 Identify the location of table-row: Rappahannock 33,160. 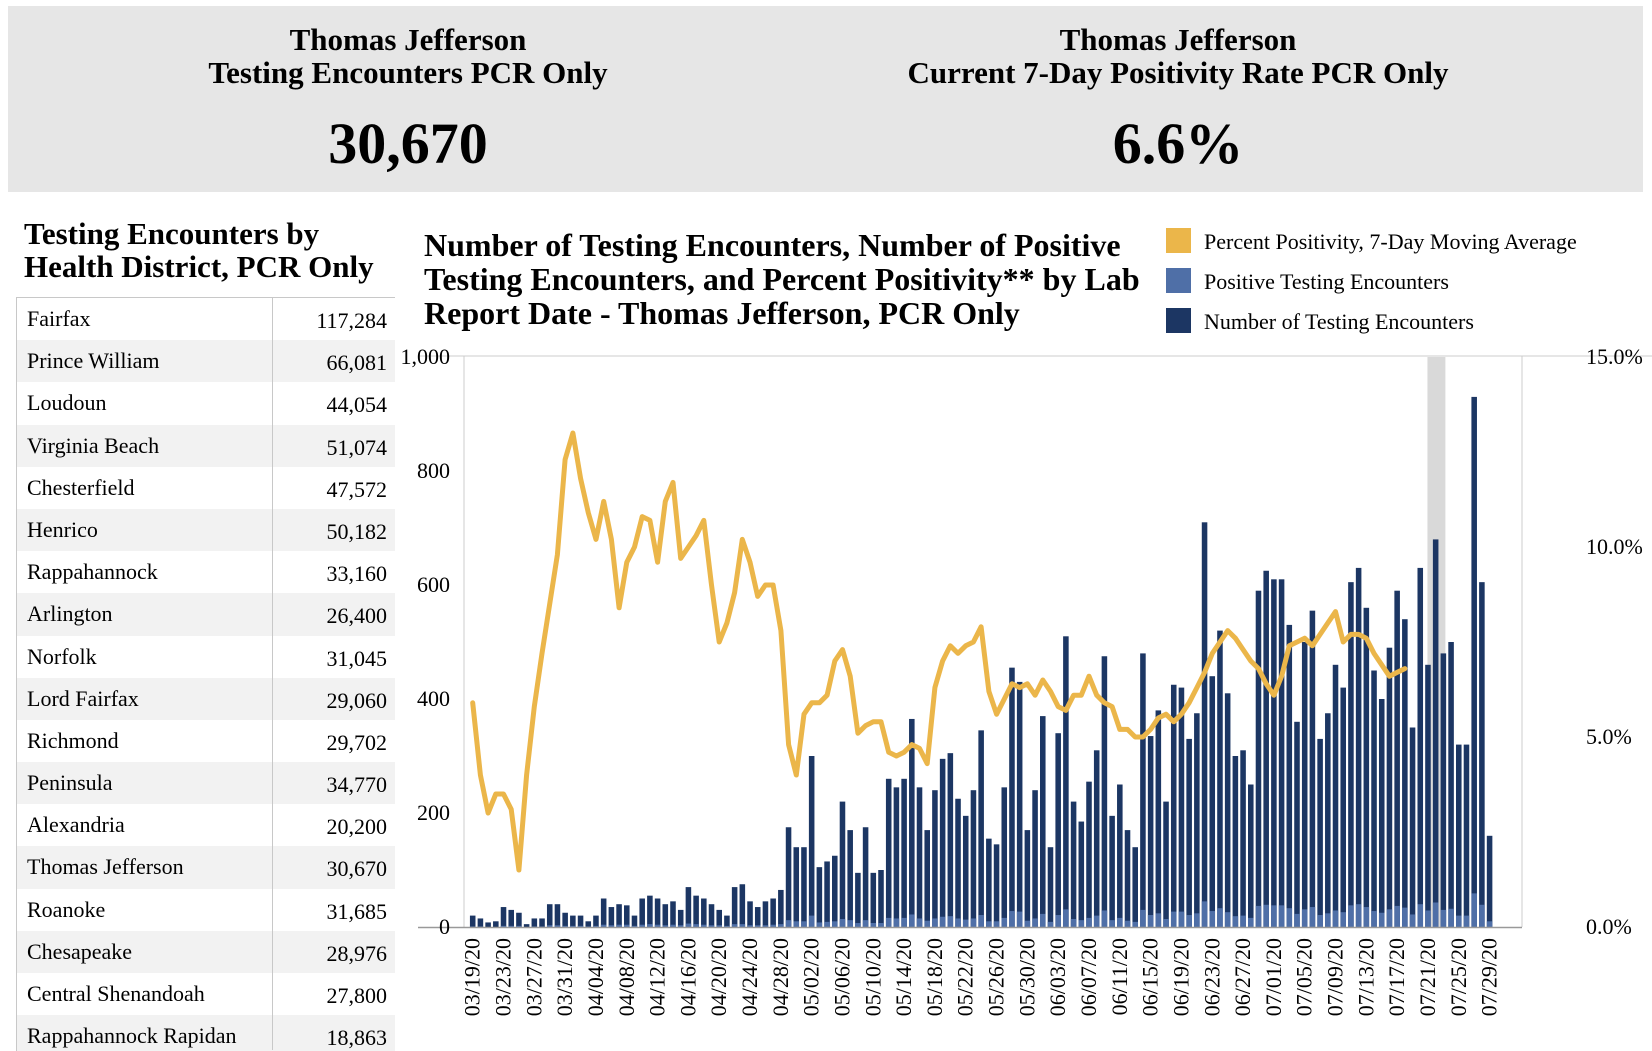
(206, 572).